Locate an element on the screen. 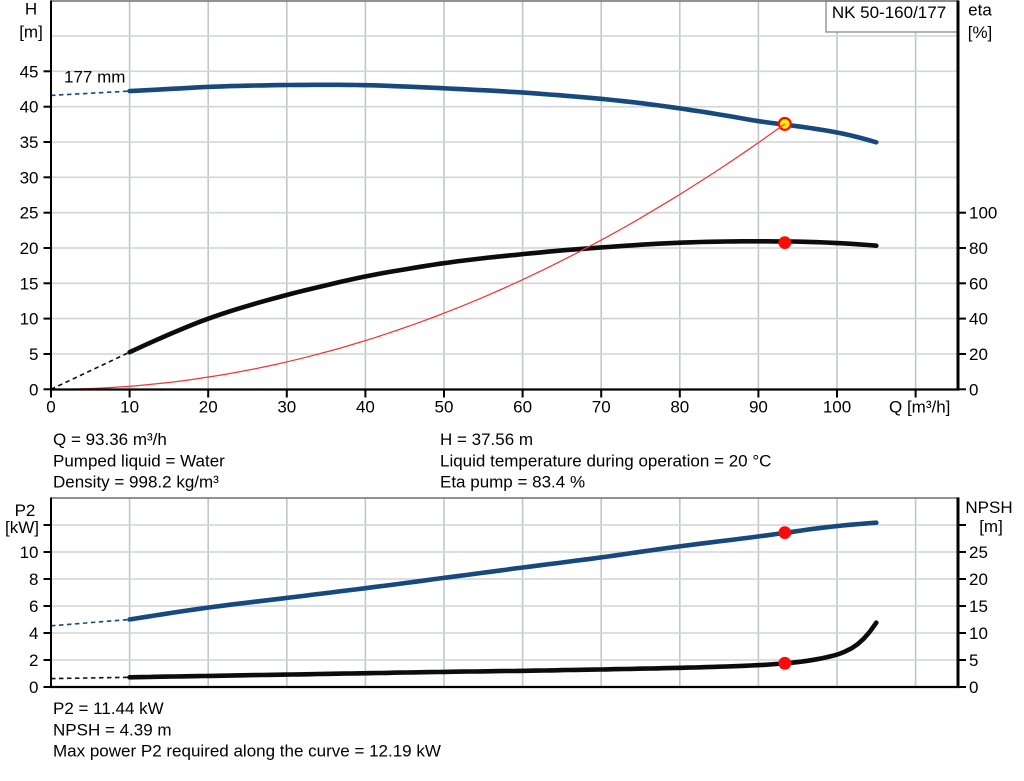  svg-text: Q = 93.36 m³/h is located at coordinates (110, 439).